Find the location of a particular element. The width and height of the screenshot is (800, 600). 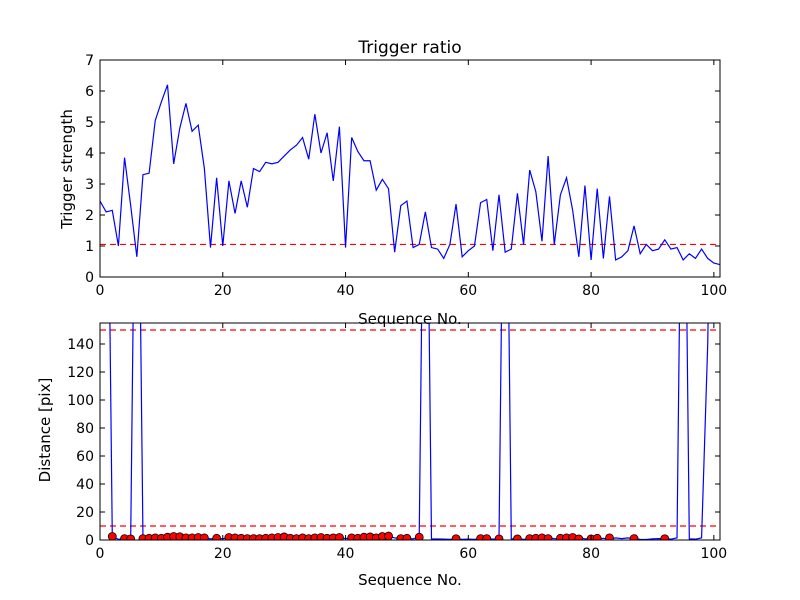

y-tick-label: 100 is located at coordinates (80, 401).